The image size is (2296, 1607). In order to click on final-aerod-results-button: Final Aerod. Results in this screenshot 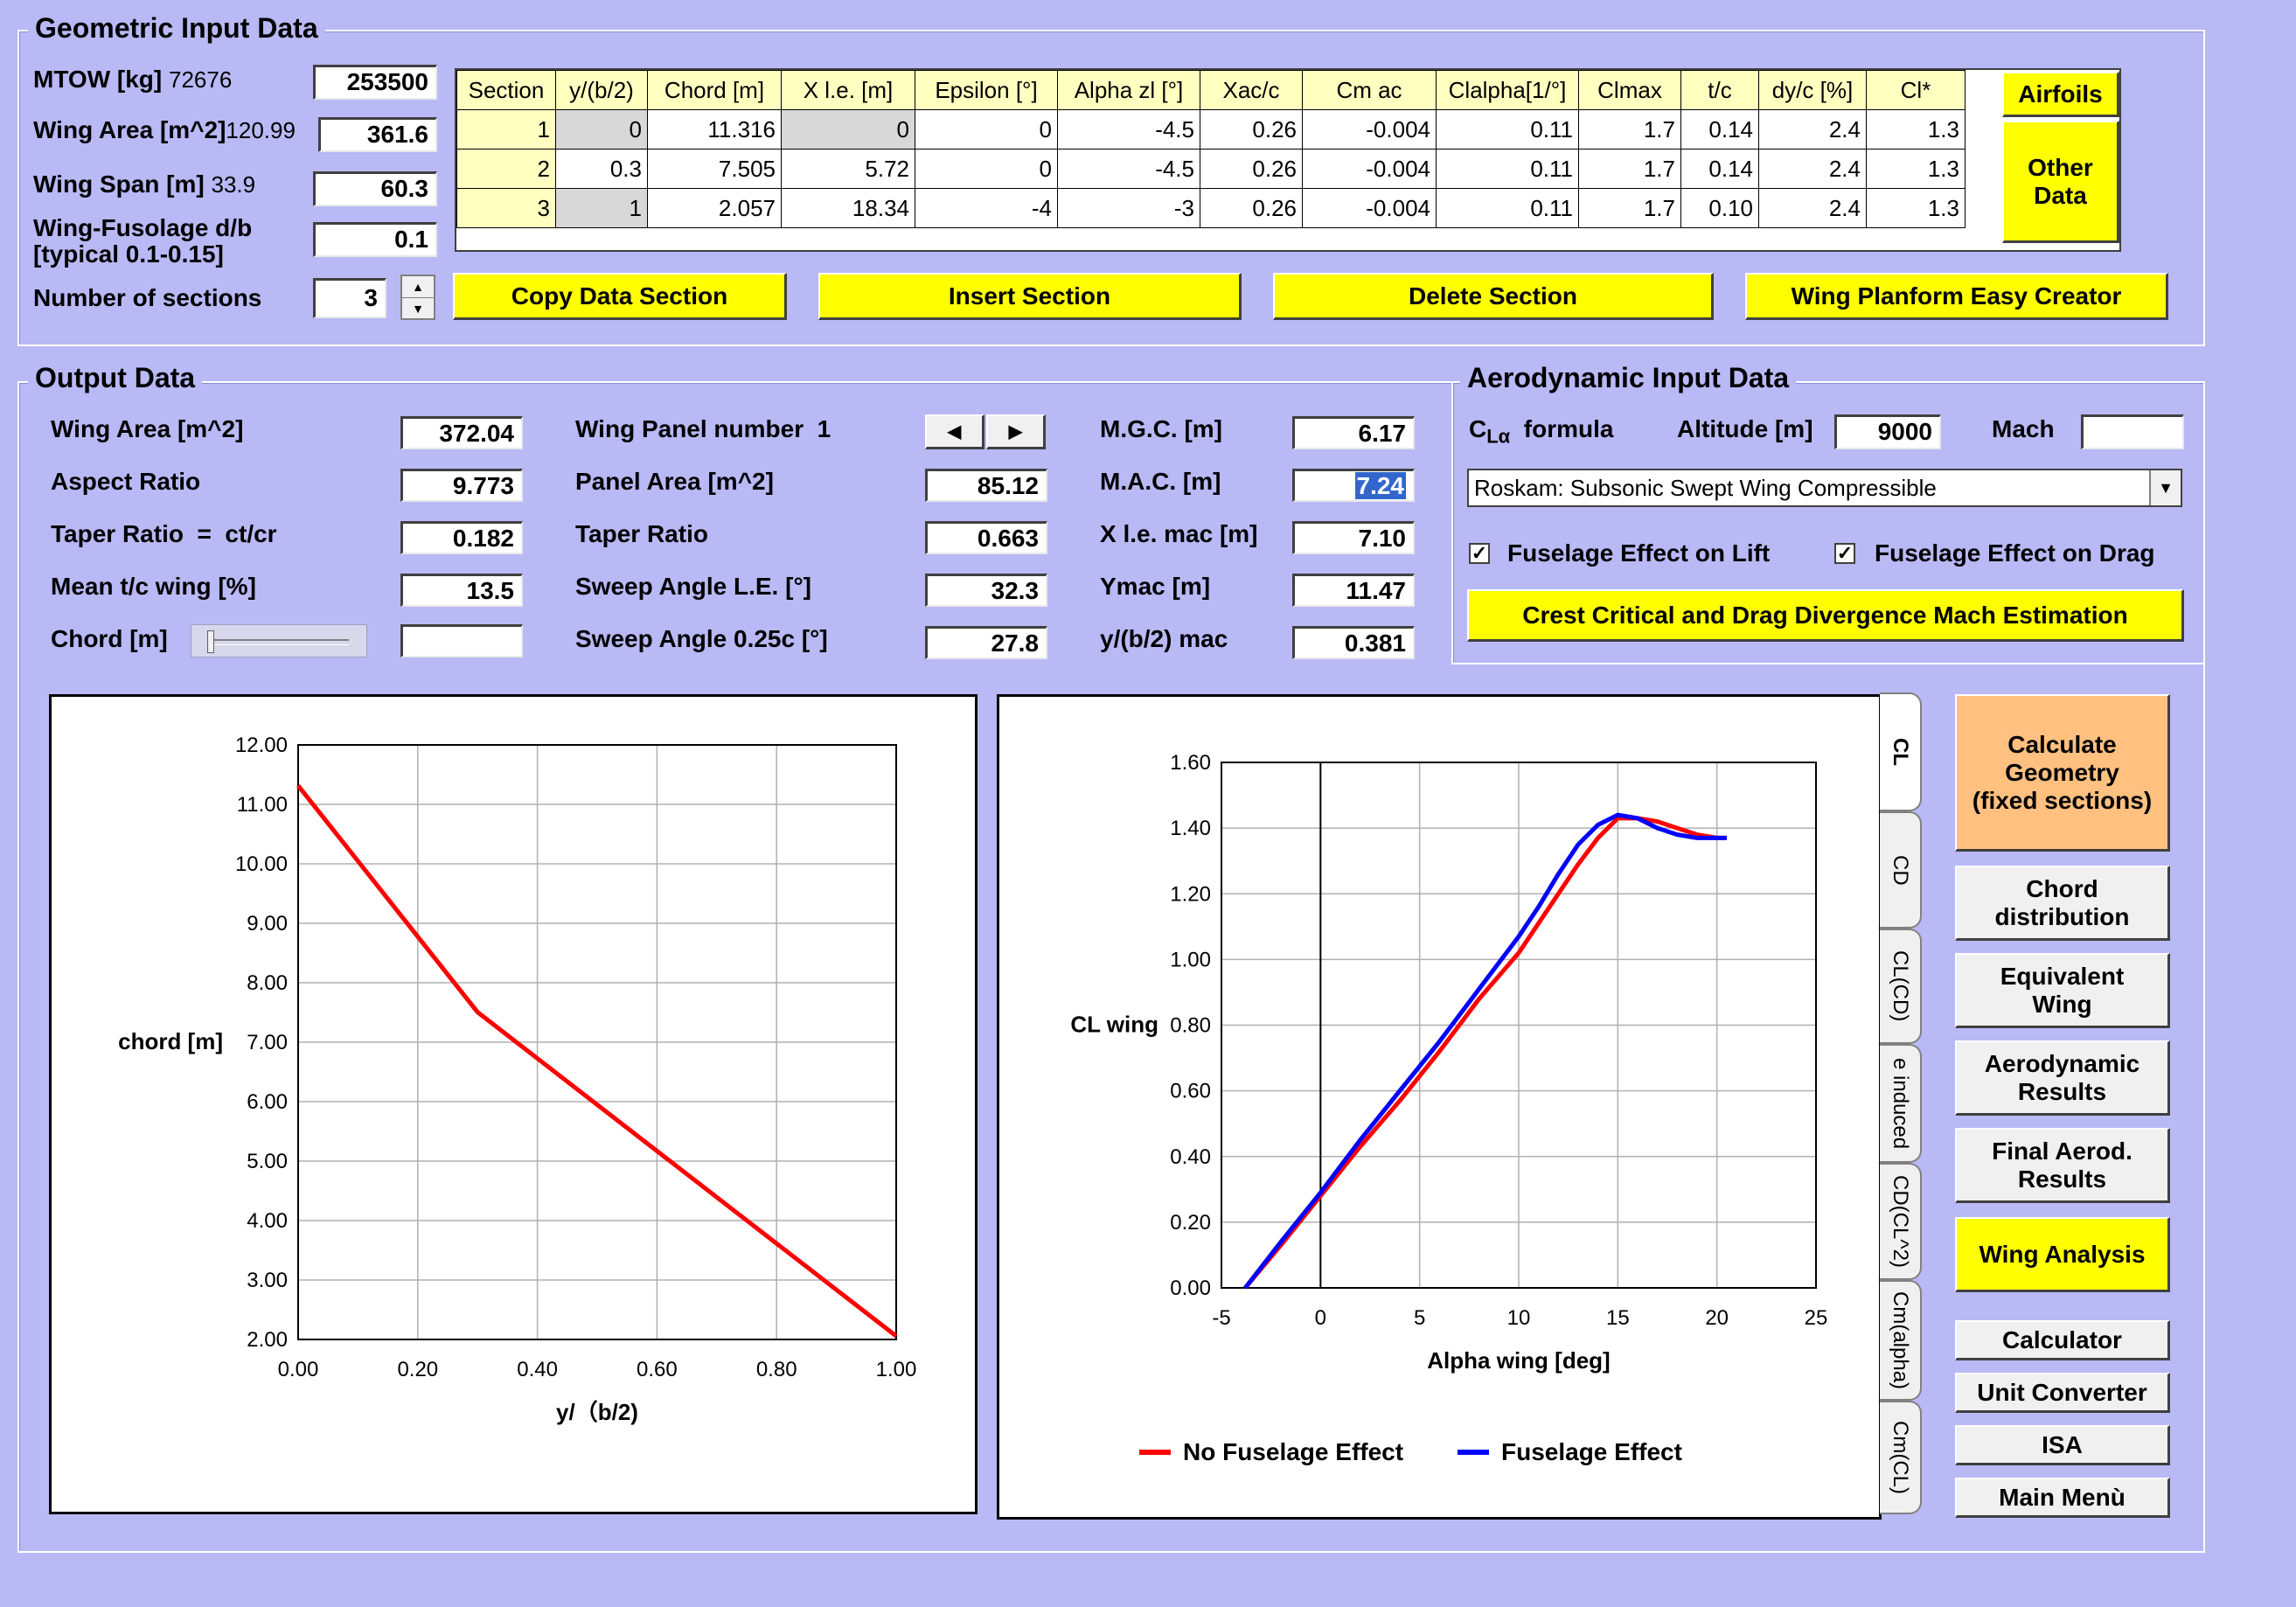, I will do `click(2062, 1166)`.